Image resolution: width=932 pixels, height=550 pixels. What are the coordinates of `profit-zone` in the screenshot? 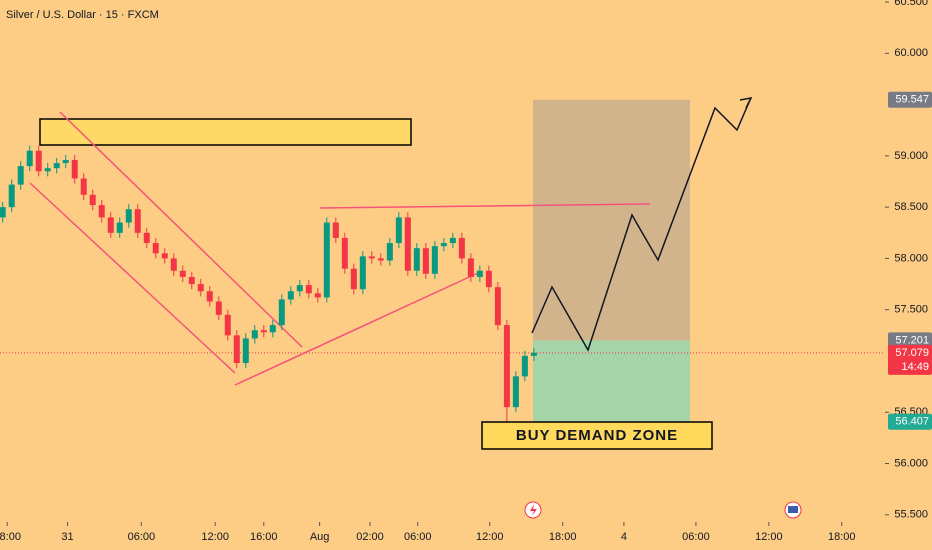 It's located at (611, 220).